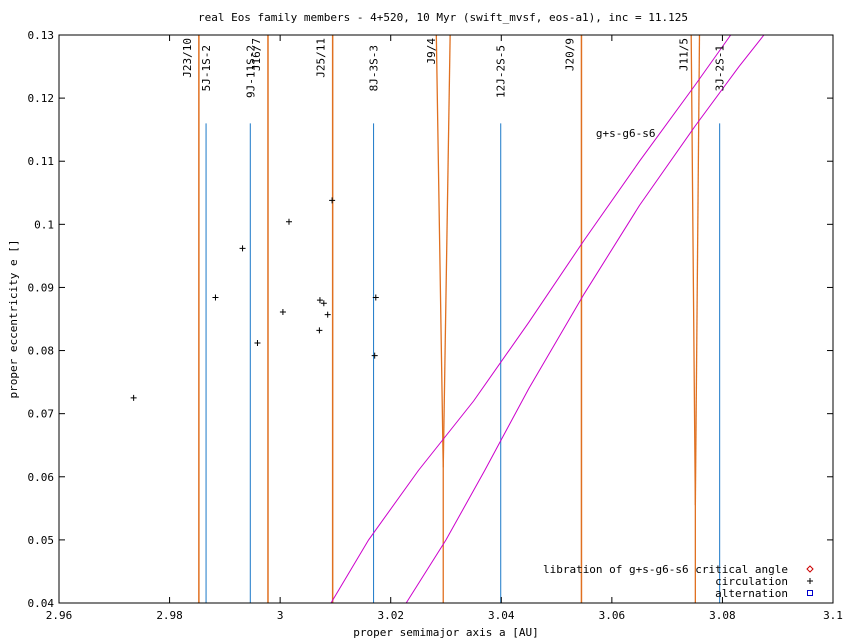 The image size is (853, 639). Describe the element at coordinates (720, 68) in the screenshot. I see `three-body-label: 3J-2S-1` at that location.